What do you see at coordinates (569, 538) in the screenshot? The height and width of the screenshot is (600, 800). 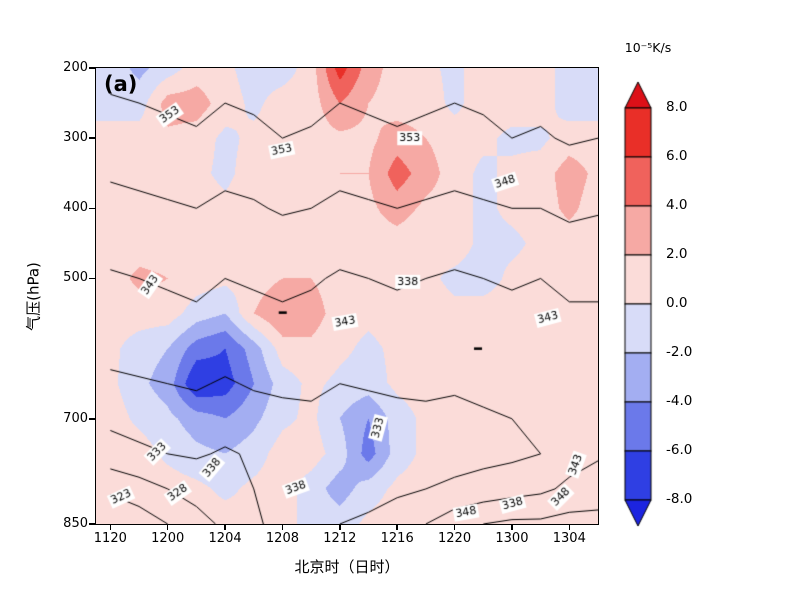 I see `x-tick-label: 1304` at bounding box center [569, 538].